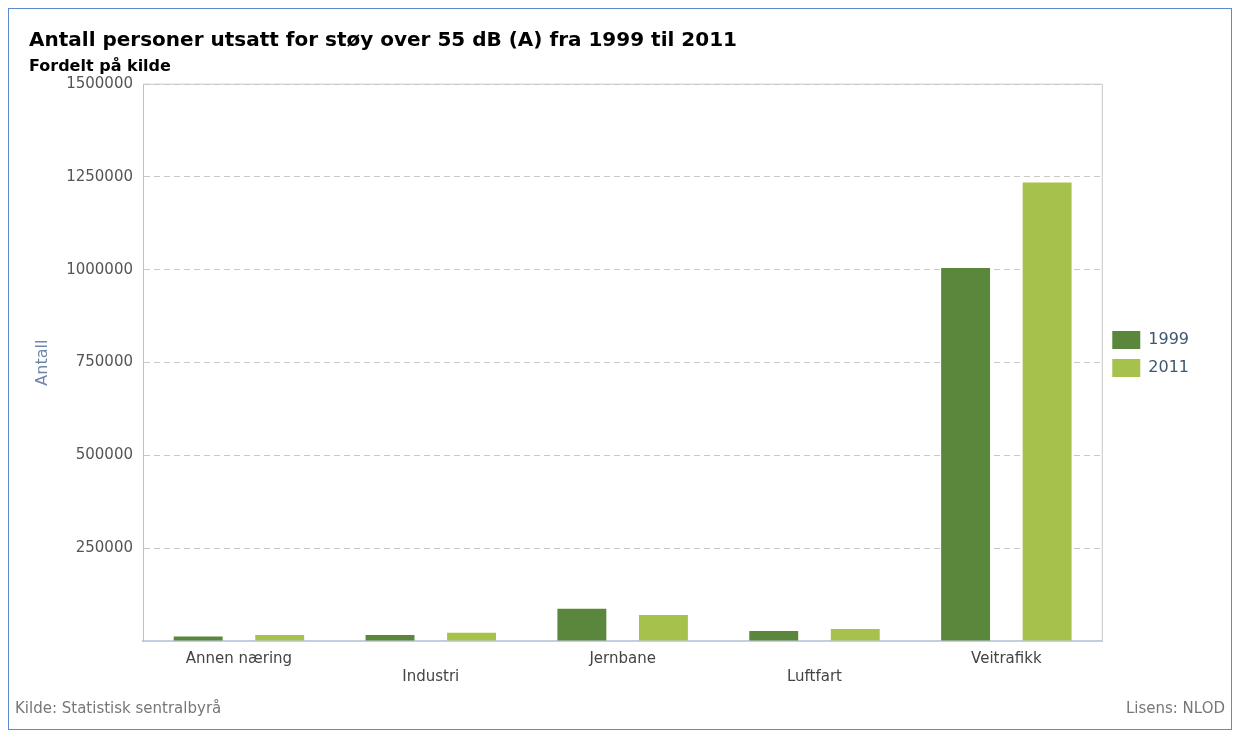 Image resolution: width=1244 pixels, height=740 pixels. What do you see at coordinates (622, 657) in the screenshot?
I see `x-tick-label: Jernbane` at bounding box center [622, 657].